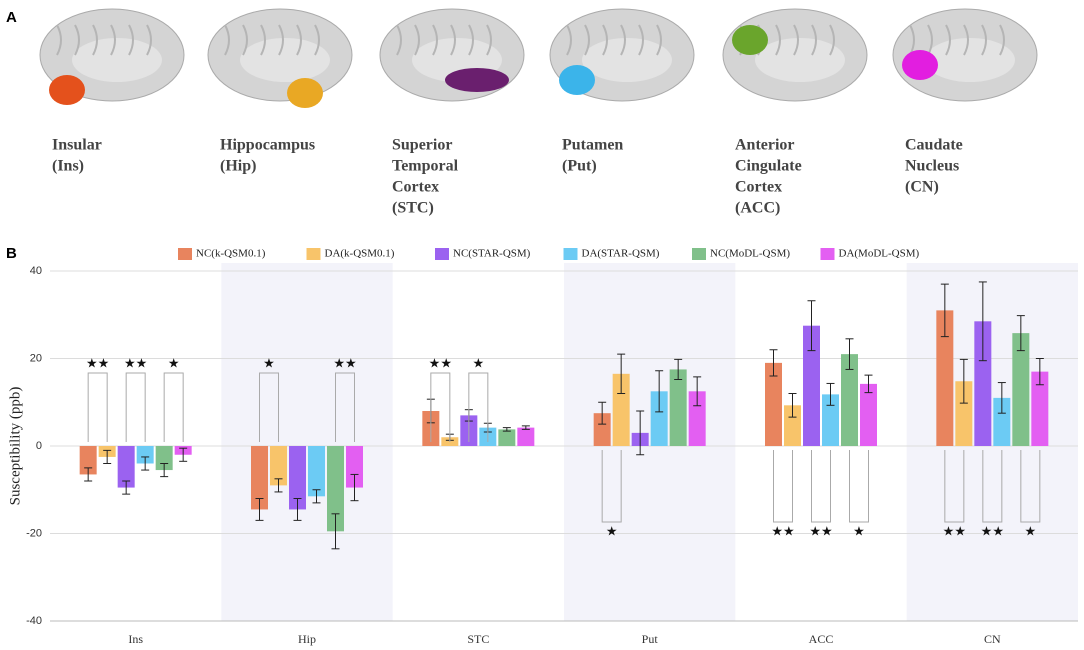  I want to click on y-tick-label: 20, so click(36, 358).